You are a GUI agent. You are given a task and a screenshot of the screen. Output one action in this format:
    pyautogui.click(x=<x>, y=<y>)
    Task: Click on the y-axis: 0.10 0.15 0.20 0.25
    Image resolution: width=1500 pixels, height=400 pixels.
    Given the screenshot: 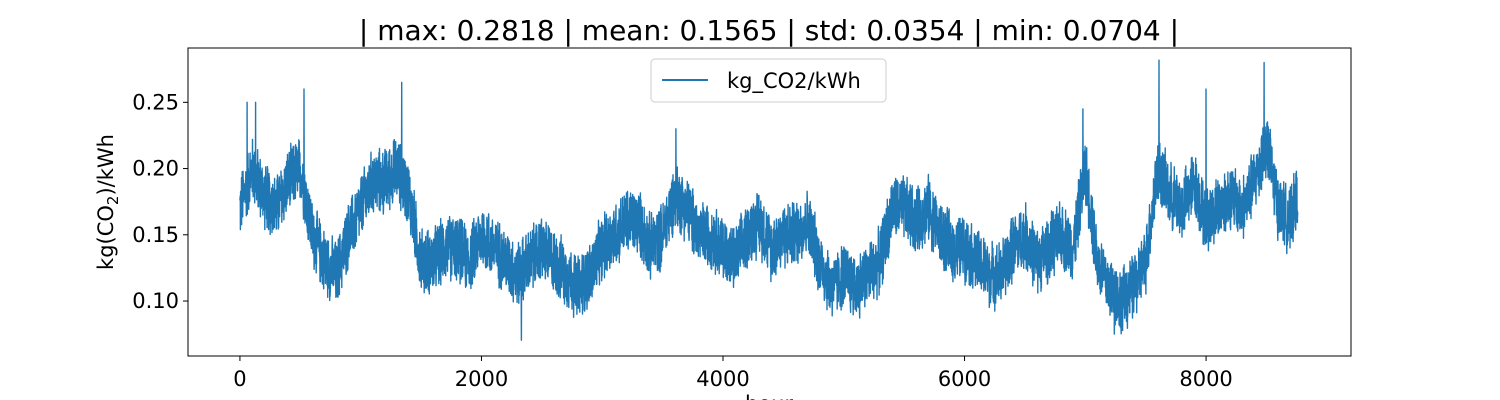 What is the action you would take?
    pyautogui.click(x=160, y=201)
    